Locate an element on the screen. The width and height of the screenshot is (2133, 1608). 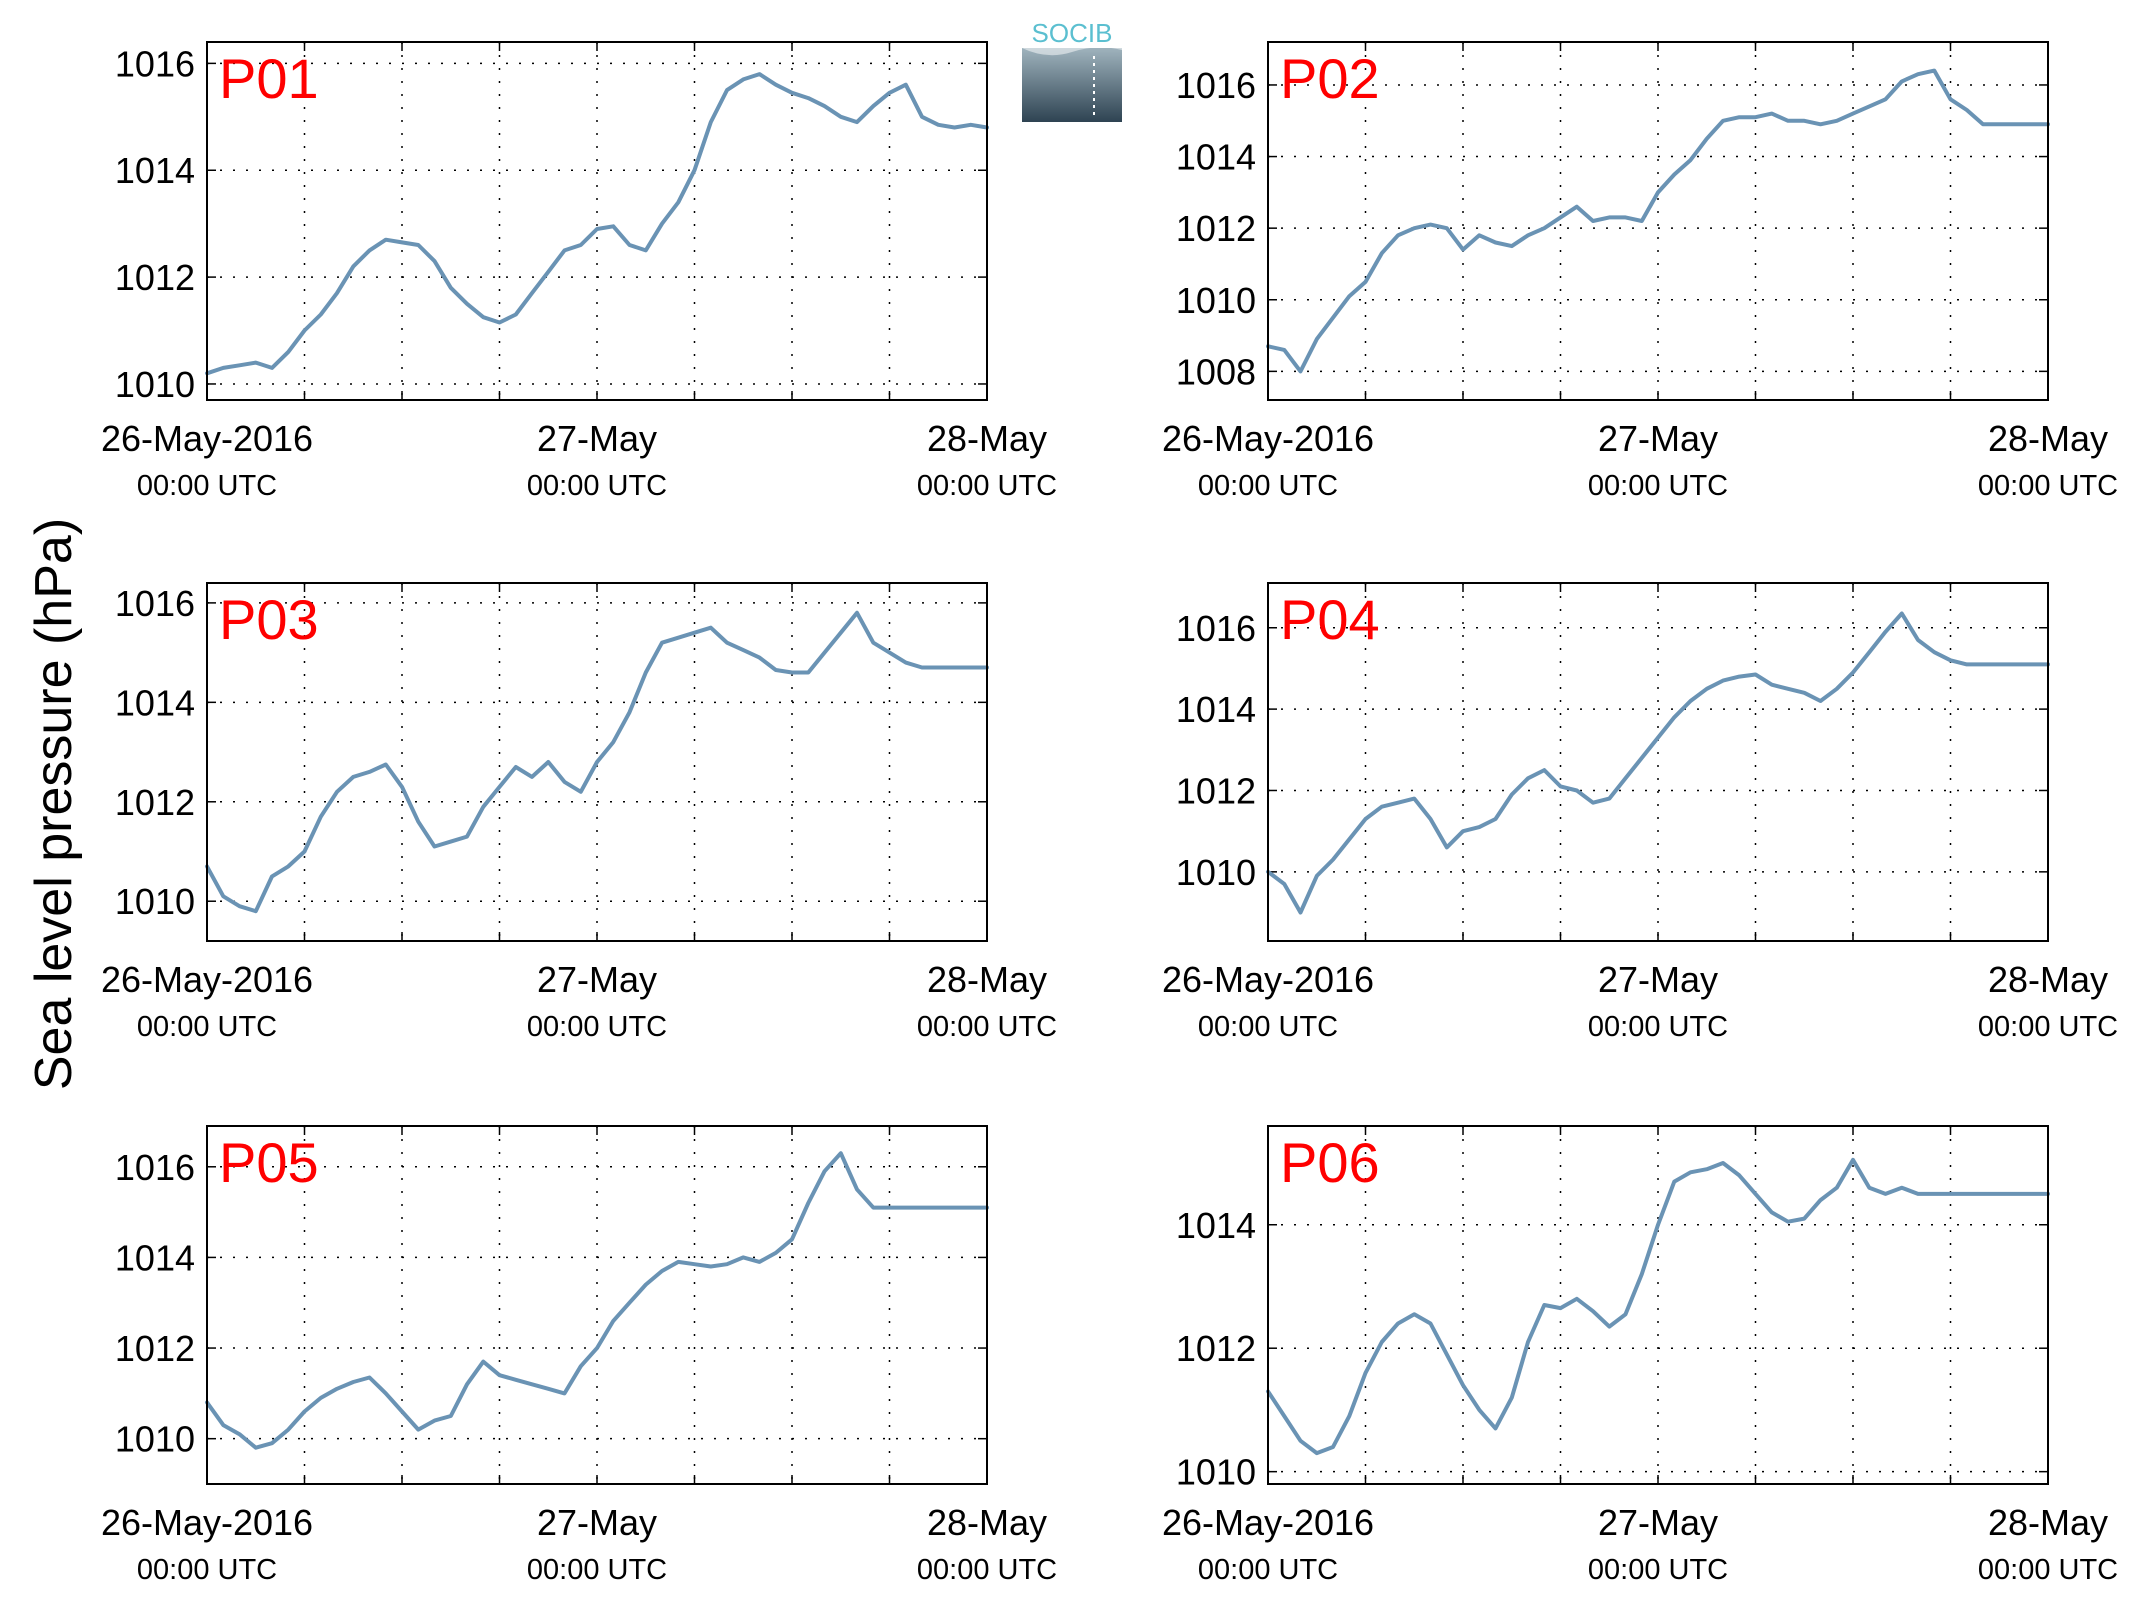
series-line-p01 is located at coordinates (597, 224).